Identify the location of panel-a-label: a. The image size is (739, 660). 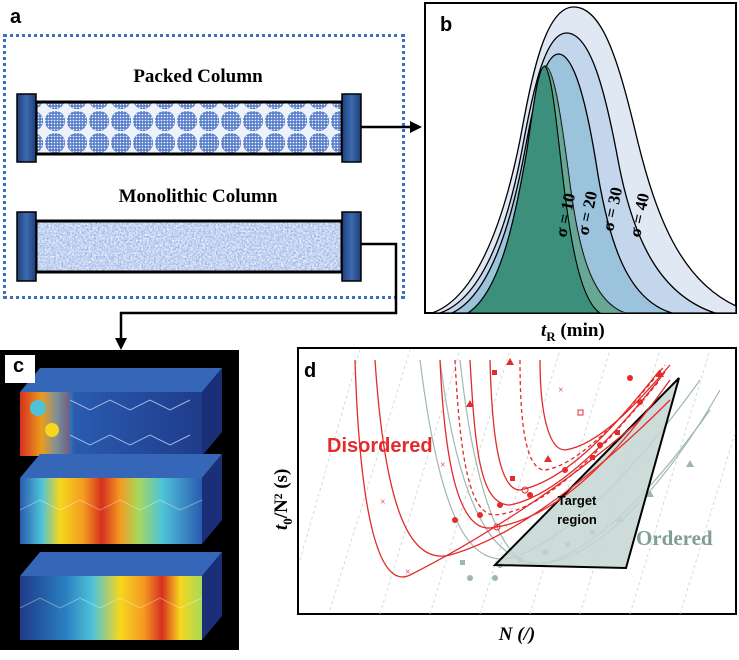
(16, 17).